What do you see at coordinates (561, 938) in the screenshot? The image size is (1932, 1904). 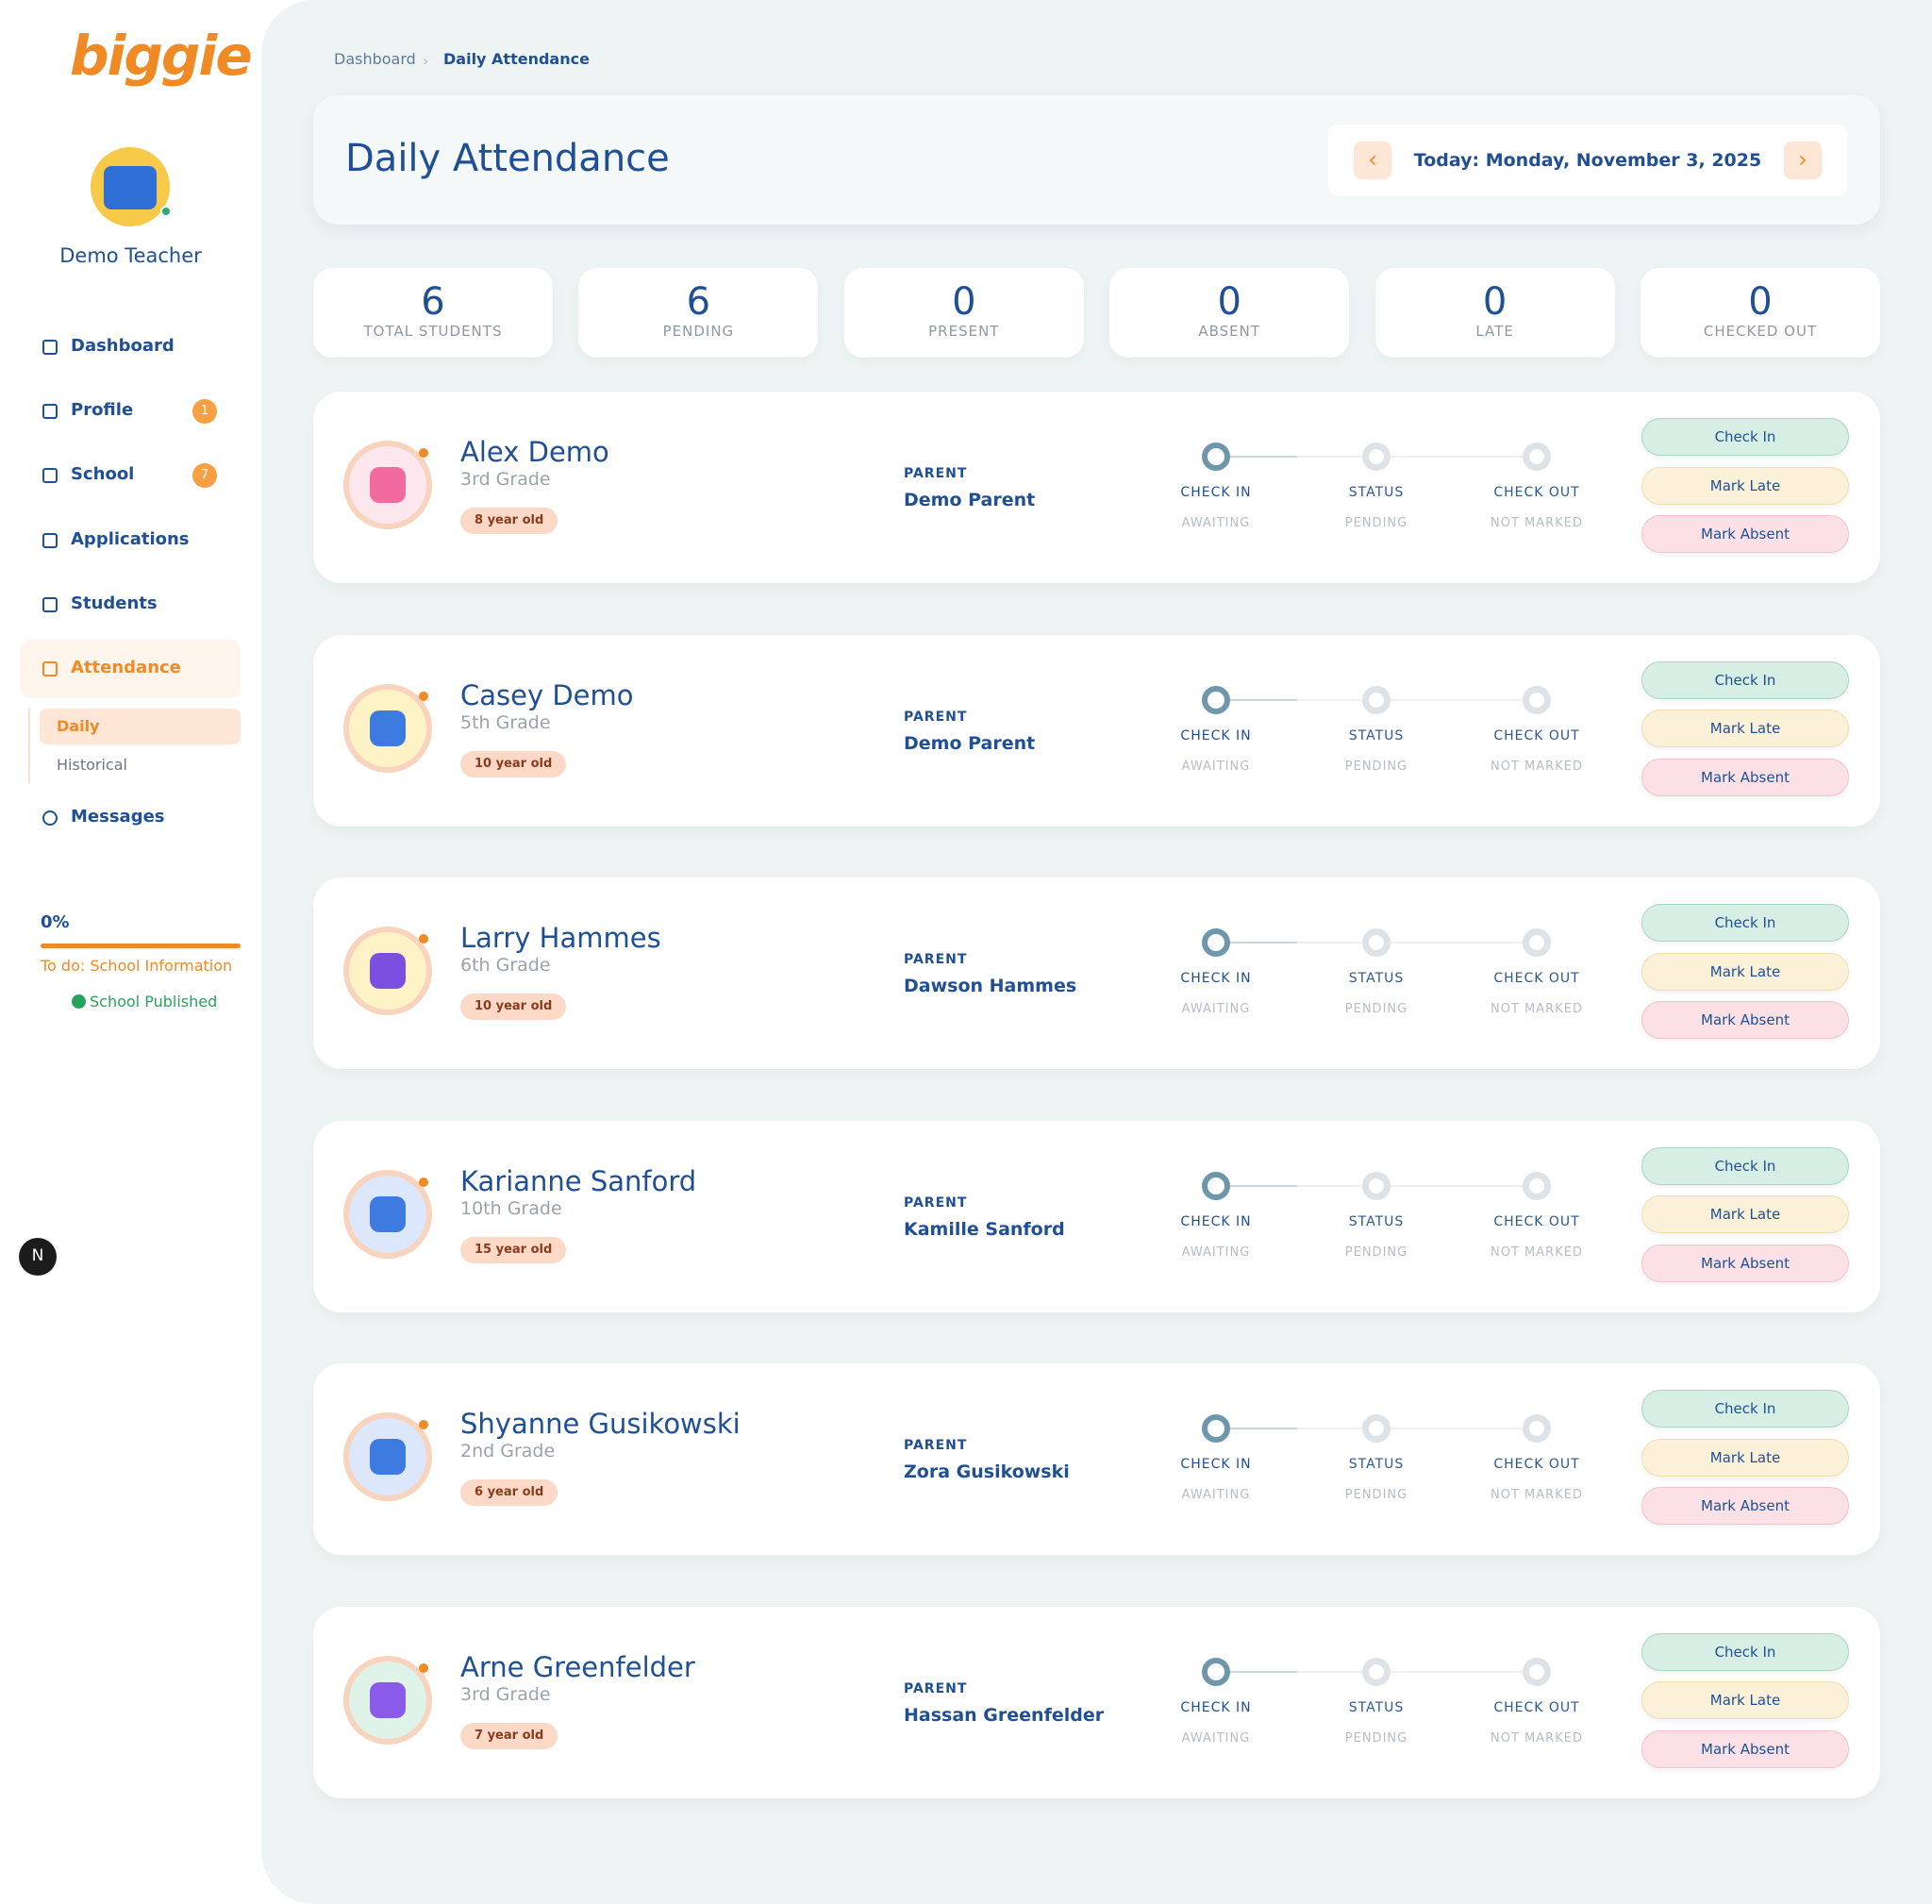 I see `student-name: Larry Hammes` at bounding box center [561, 938].